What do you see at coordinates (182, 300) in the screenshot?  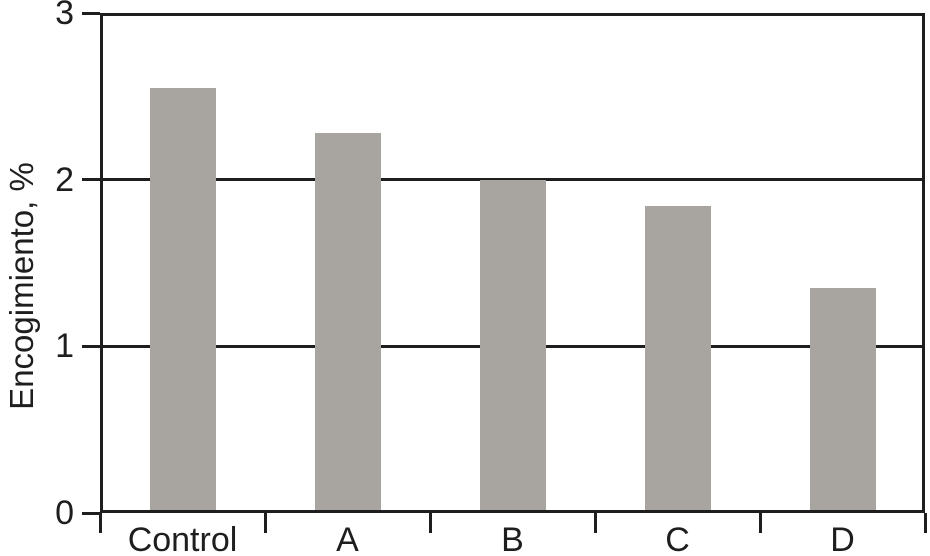 I see `bar-control` at bounding box center [182, 300].